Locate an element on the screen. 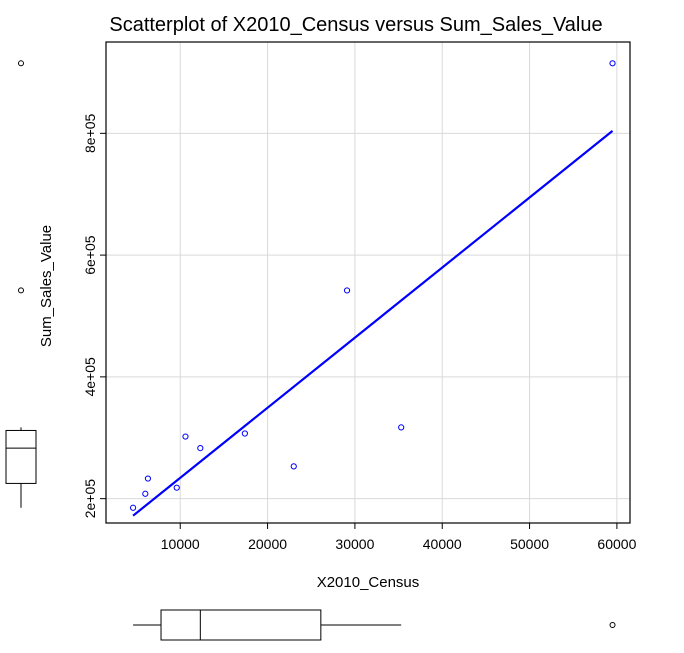 The height and width of the screenshot is (653, 684). x-boxplot-box is located at coordinates (241, 625).